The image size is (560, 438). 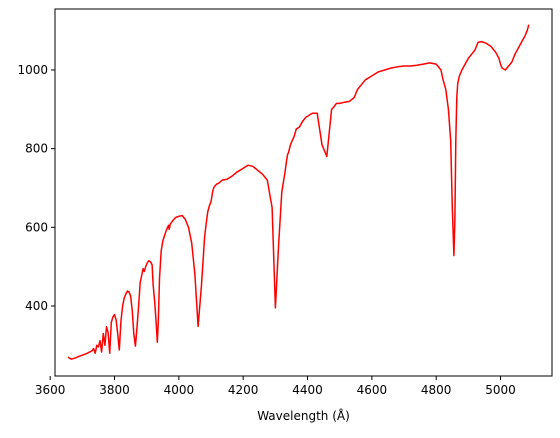 I want to click on y-tick-label: 600, so click(x=36, y=227).